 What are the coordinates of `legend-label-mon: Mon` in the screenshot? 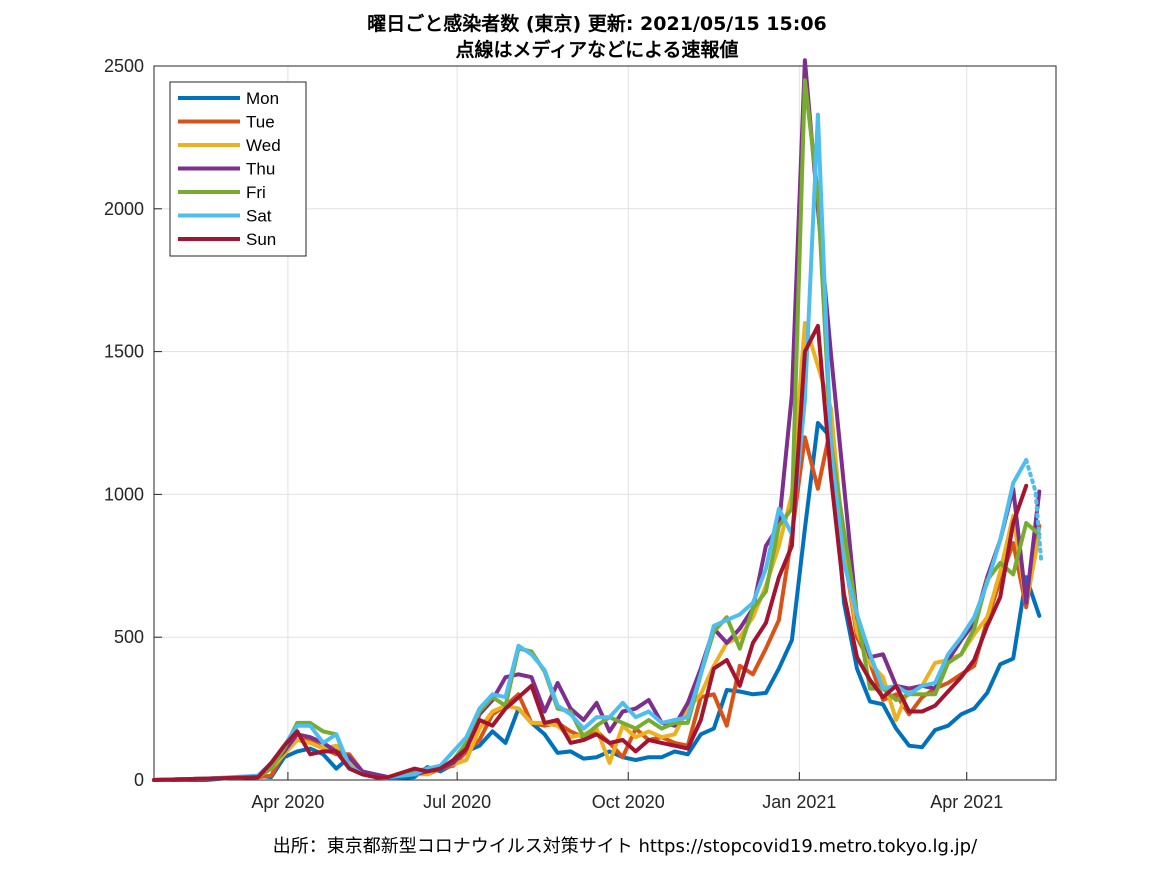 It's located at (262, 98).